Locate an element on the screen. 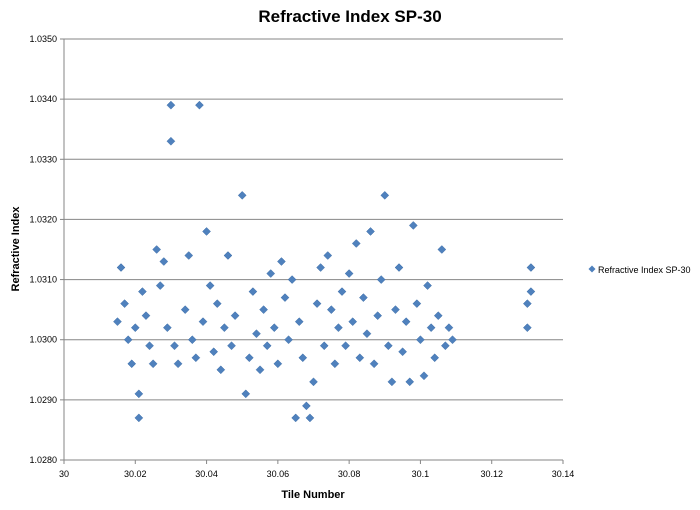 The image size is (700, 510). y-tick-label: 1.0350 is located at coordinates (43, 39).